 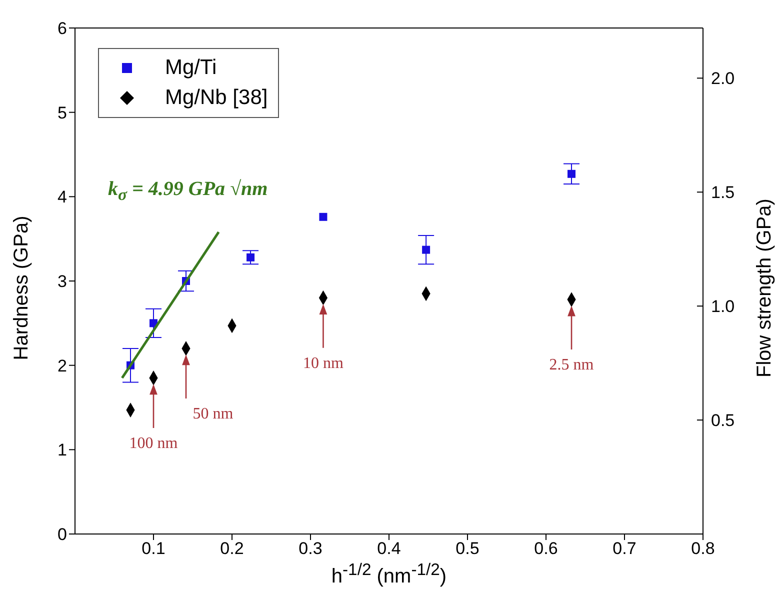 What do you see at coordinates (62, 197) in the screenshot?
I see `y-tick-label: 4` at bounding box center [62, 197].